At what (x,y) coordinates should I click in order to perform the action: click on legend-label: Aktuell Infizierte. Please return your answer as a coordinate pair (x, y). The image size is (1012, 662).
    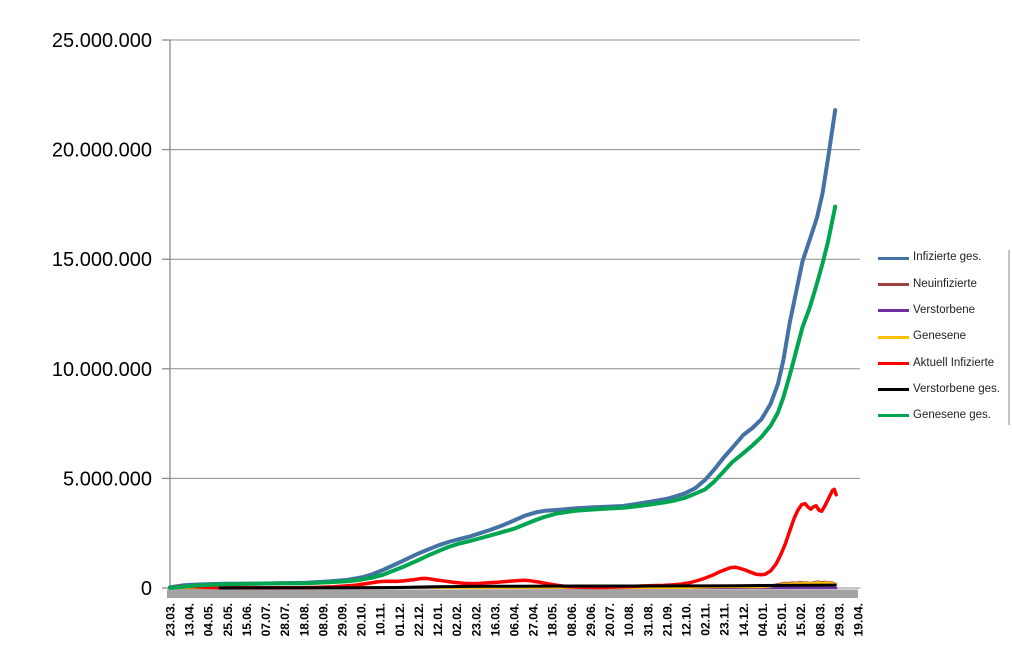
    Looking at the image, I should click on (954, 362).